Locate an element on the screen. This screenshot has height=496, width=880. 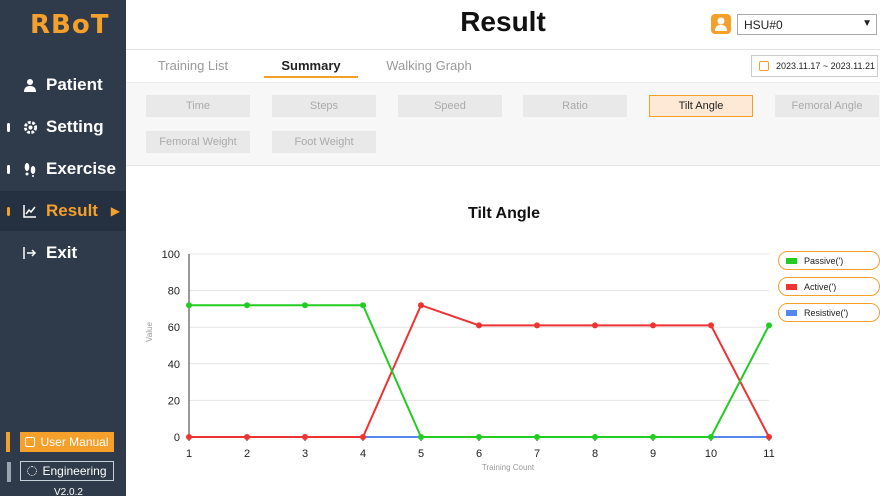
chevron-down-icon: ▼ is located at coordinates (867, 23).